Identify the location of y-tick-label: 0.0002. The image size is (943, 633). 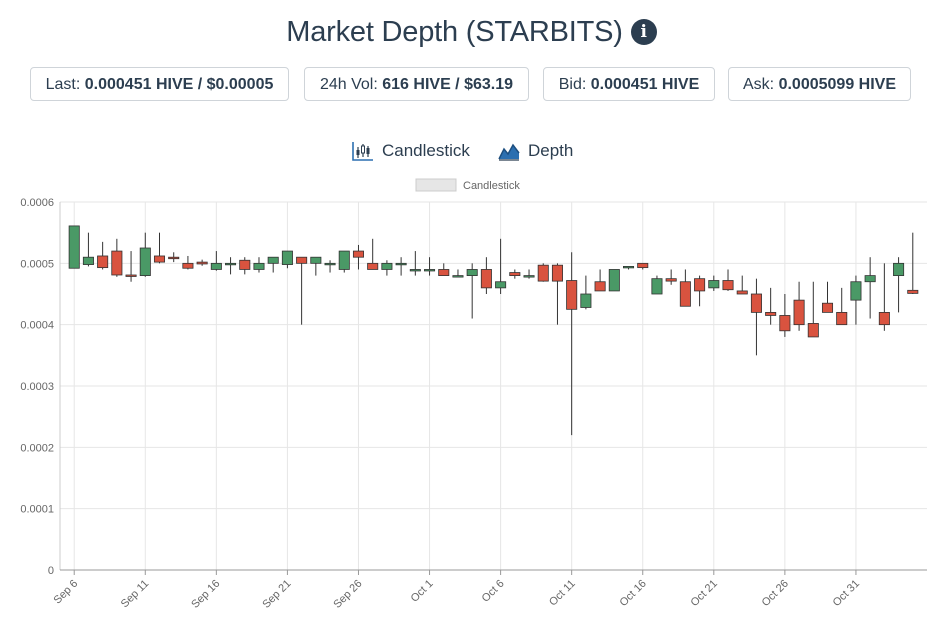
(37, 448).